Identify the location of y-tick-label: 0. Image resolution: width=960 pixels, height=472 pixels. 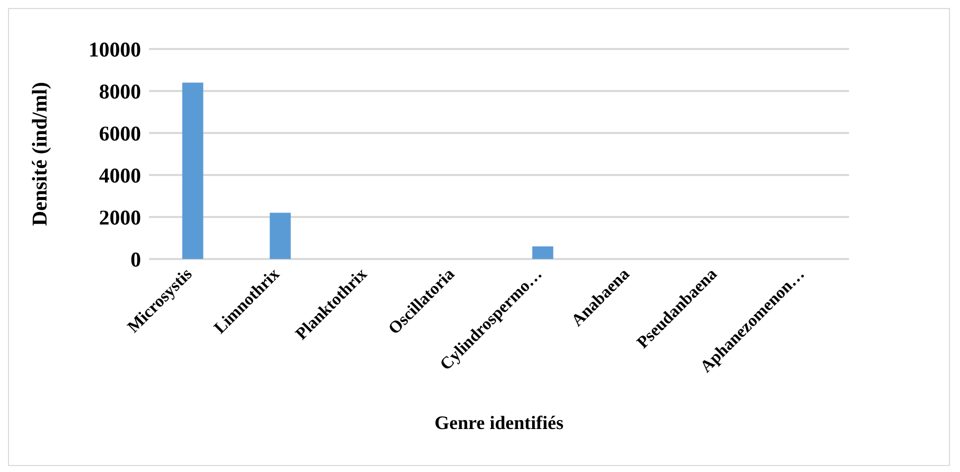
(135, 259).